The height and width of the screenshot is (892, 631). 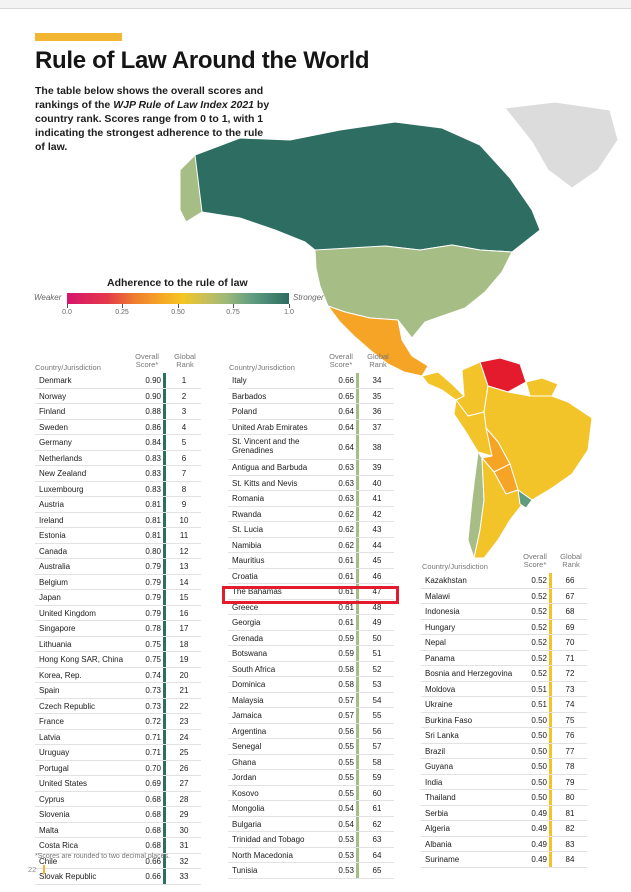 I want to click on legend-title: Adherence to the rule of law, so click(x=177, y=283).